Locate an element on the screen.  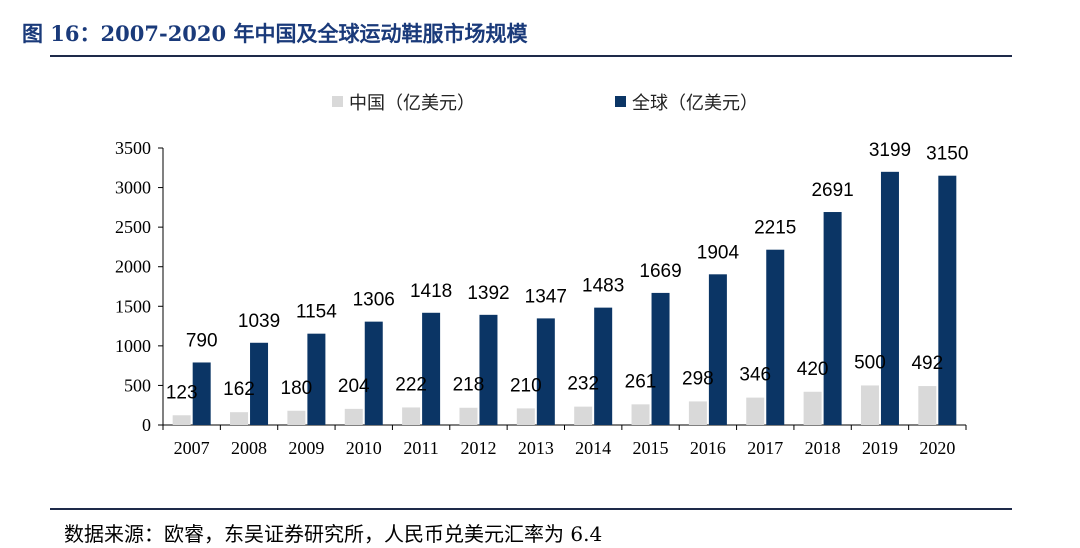
data-label-china: 261 is located at coordinates (641, 381).